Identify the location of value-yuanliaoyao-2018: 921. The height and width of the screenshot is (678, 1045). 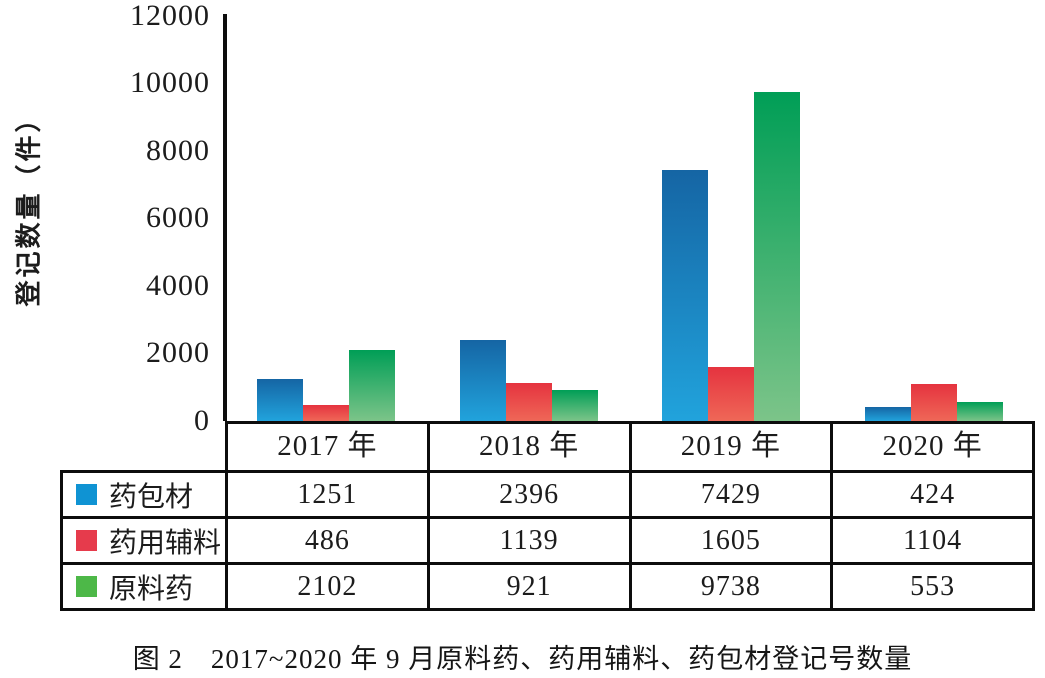
(527, 586).